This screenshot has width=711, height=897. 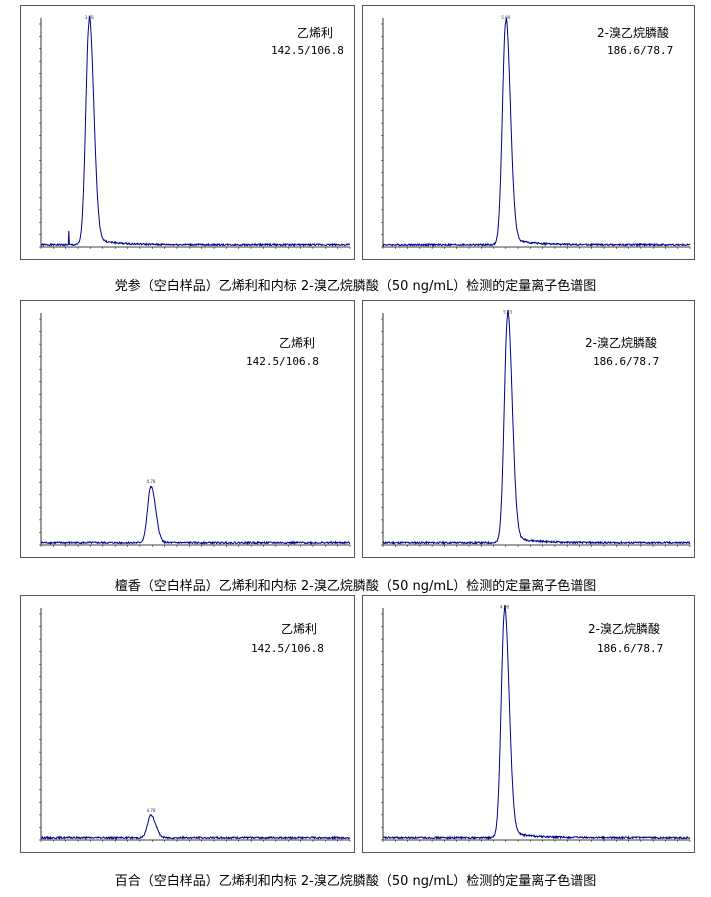 What do you see at coordinates (507, 312) in the screenshot?
I see `peak-label: 5.03` at bounding box center [507, 312].